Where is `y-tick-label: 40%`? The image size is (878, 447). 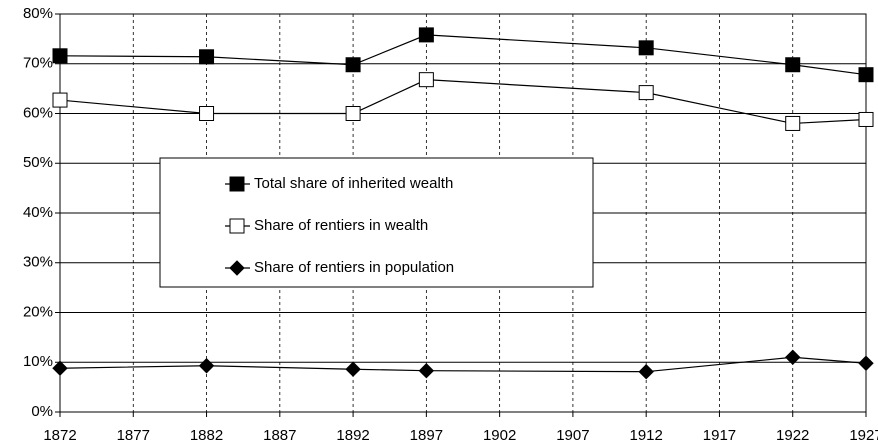 y-tick-label: 40% is located at coordinates (38, 212).